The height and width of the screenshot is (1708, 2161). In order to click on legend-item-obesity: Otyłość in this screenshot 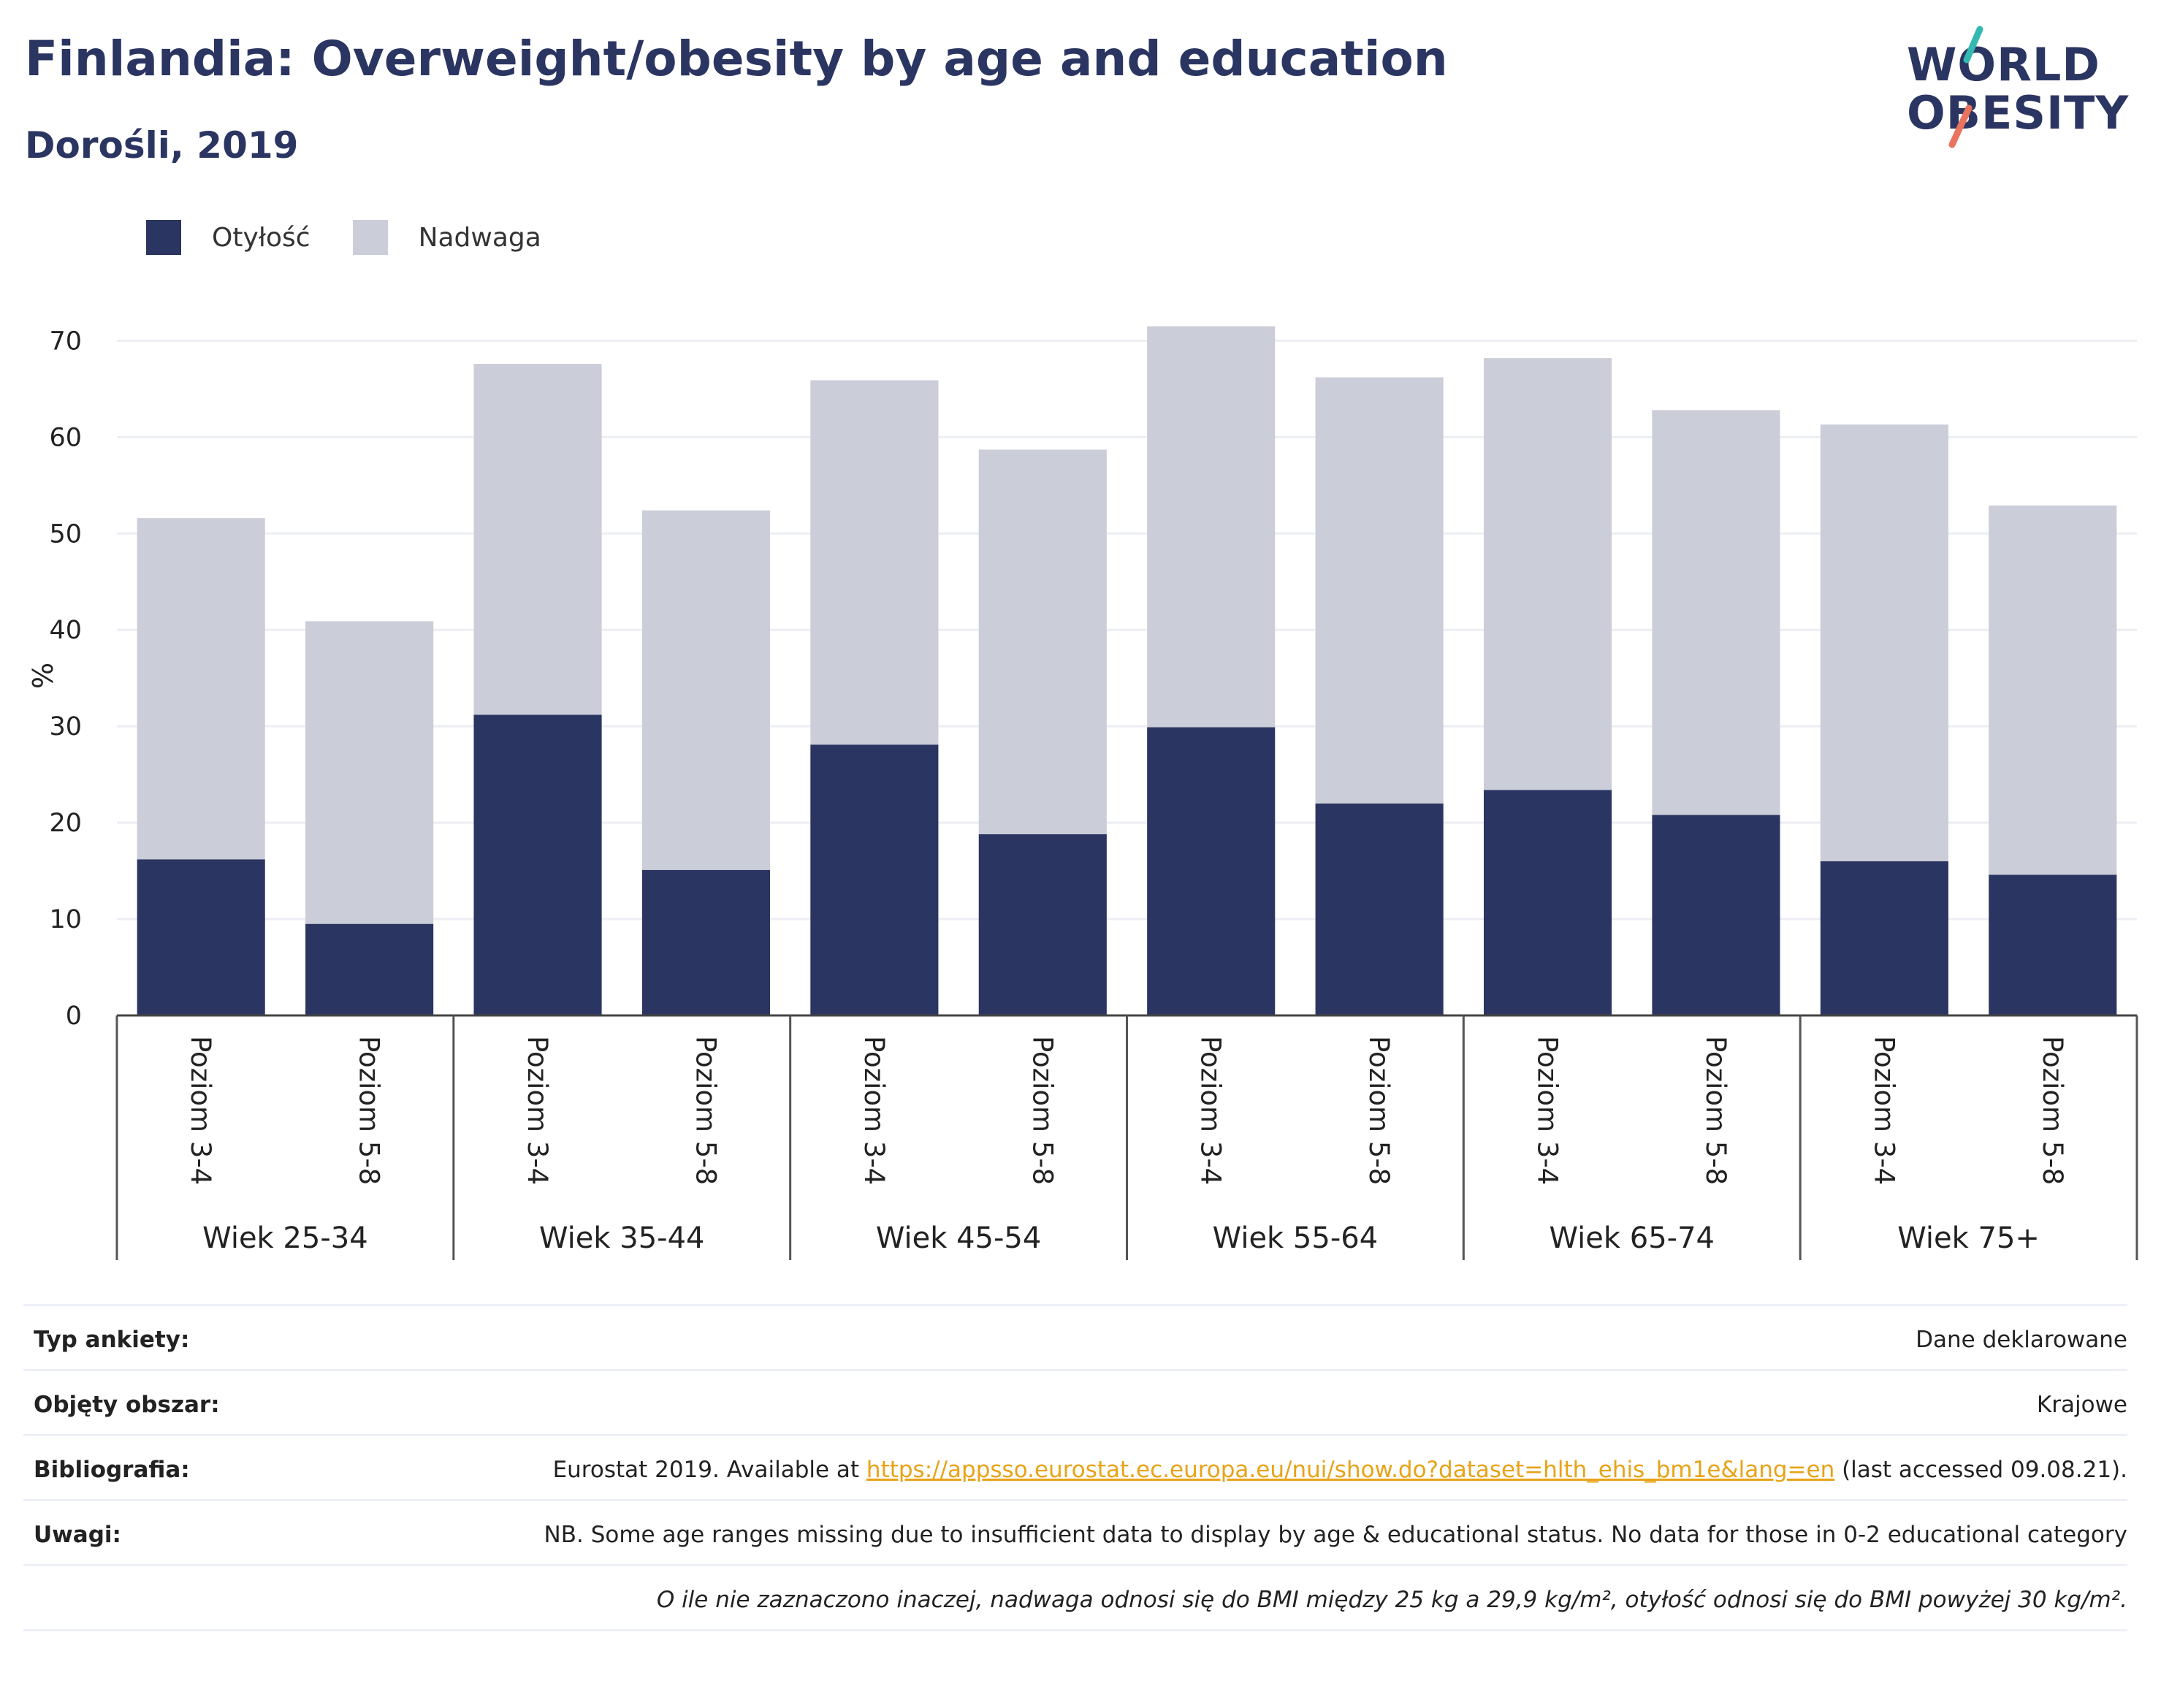, I will do `click(228, 238)`.